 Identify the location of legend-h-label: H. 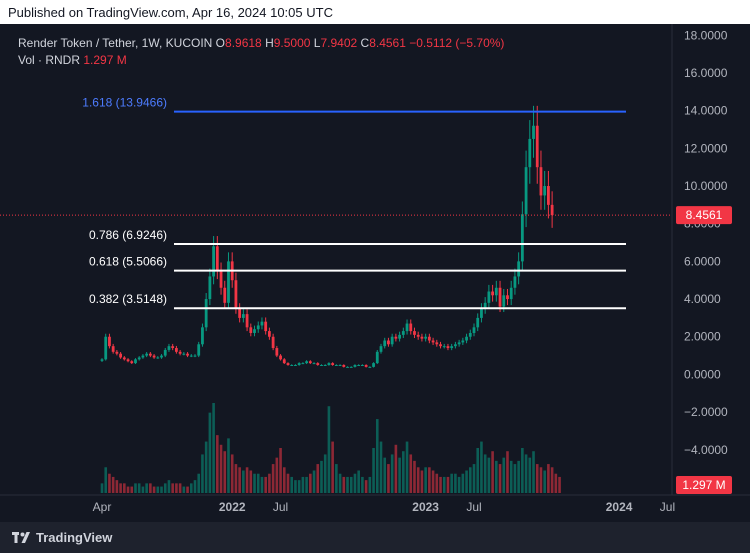
(269, 43).